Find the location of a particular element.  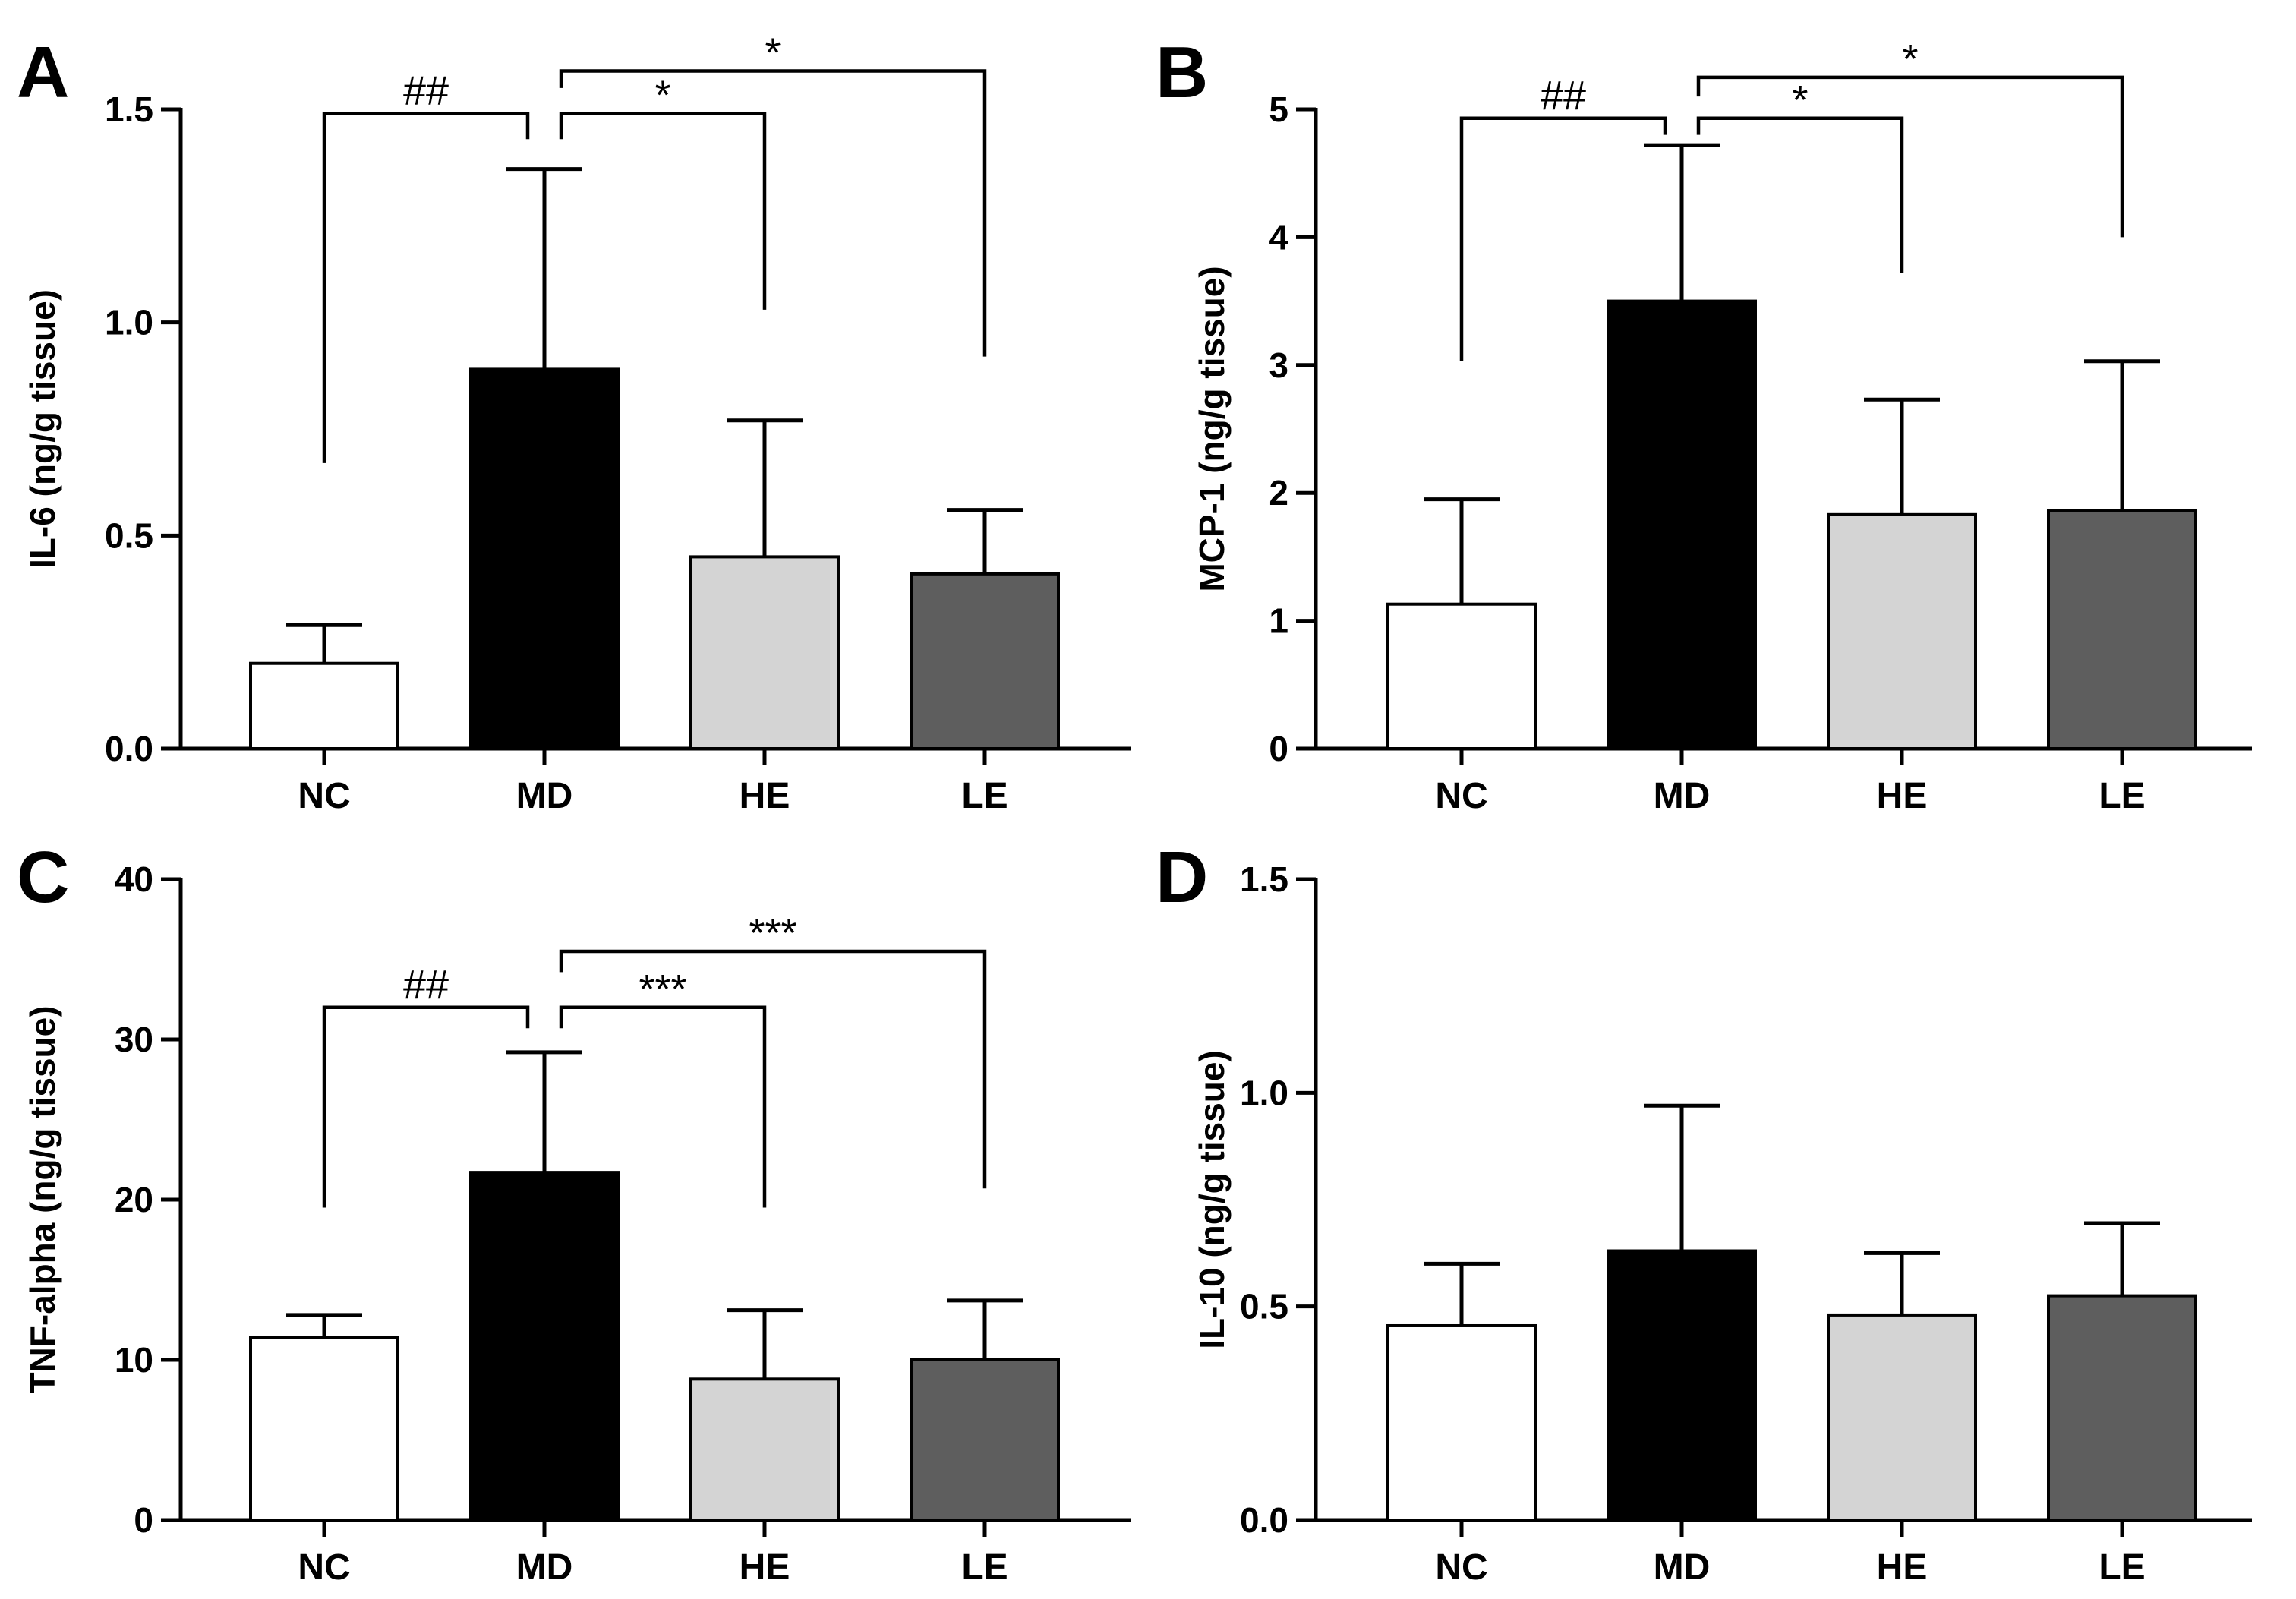

y-tick-label: 10 is located at coordinates (134, 1360).